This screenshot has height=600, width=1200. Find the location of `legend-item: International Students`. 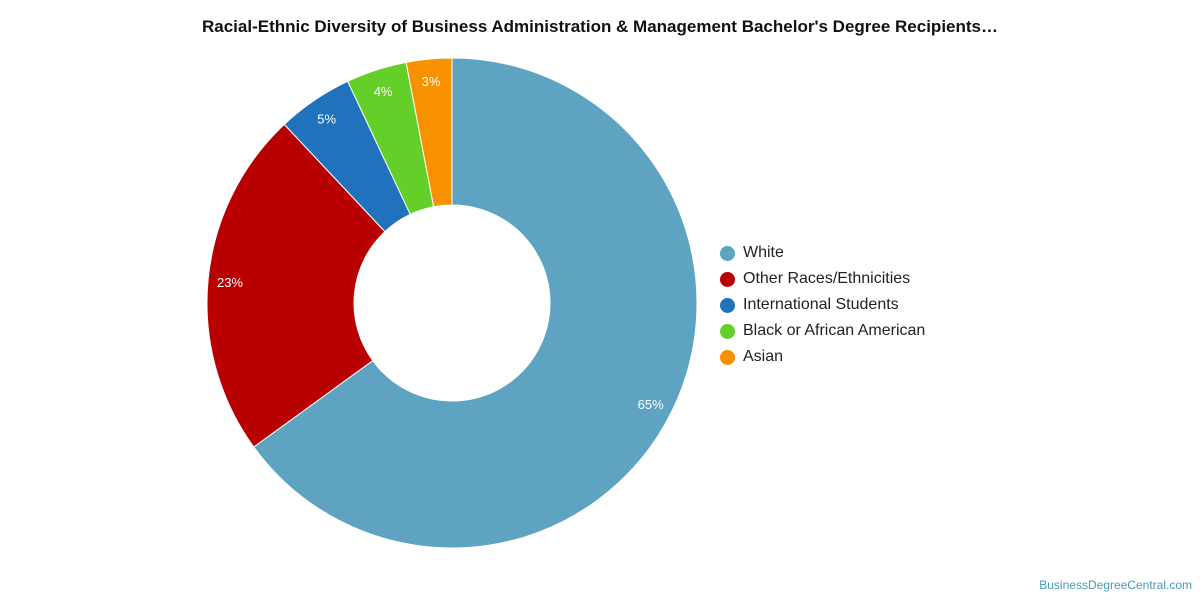

legend-item: International Students is located at coordinates (822, 305).